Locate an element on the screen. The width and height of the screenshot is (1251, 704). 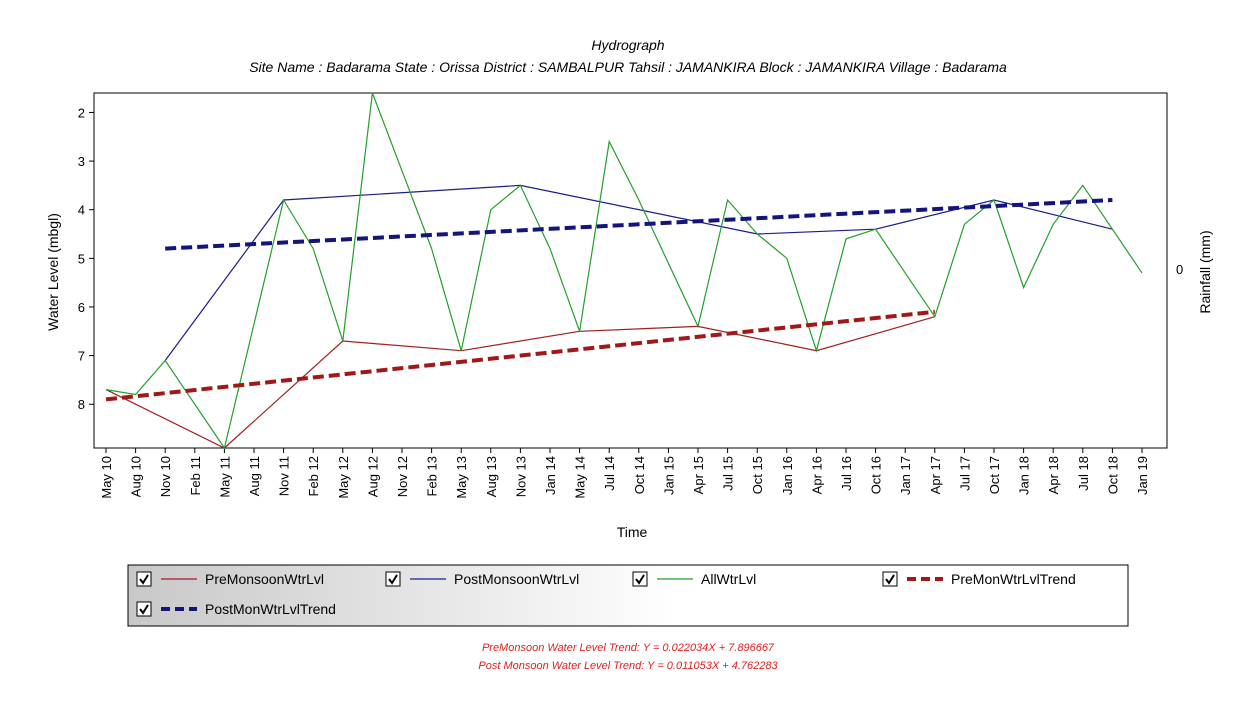
x-tick-label: Jul 15 is located at coordinates (728, 473).